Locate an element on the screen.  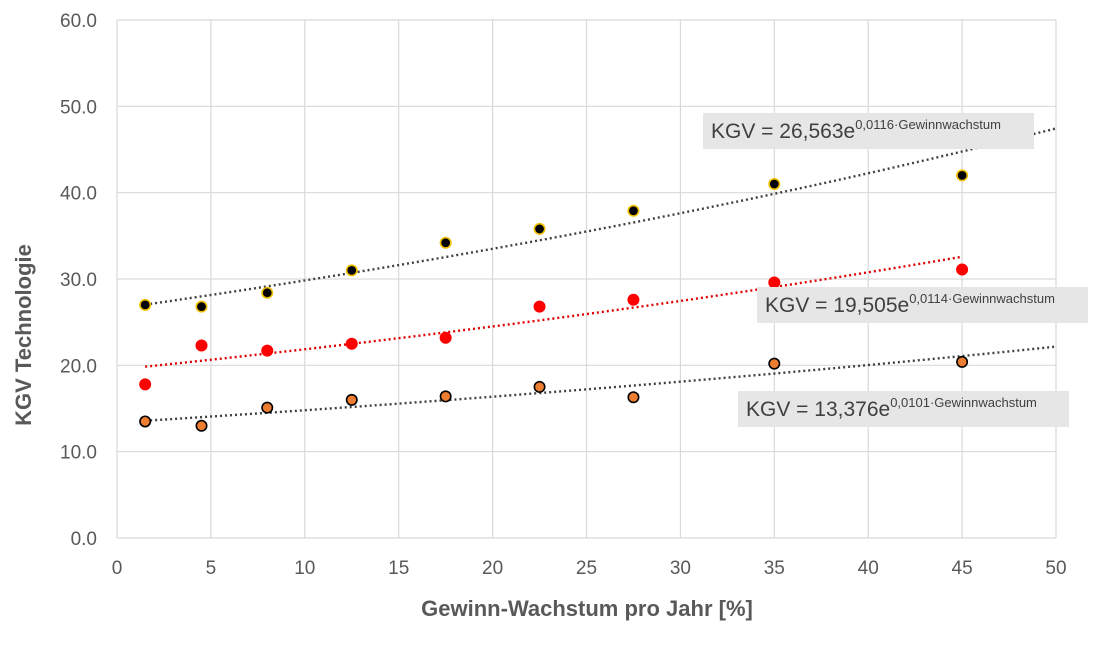
equation-text: KGV = 26,563e0,0116·Gewinnwachstum is located at coordinates (856, 130).